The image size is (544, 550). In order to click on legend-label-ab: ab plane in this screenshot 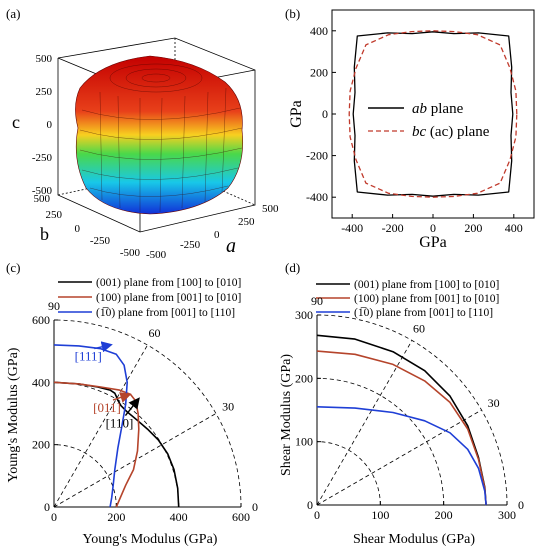, I will do `click(438, 109)`.